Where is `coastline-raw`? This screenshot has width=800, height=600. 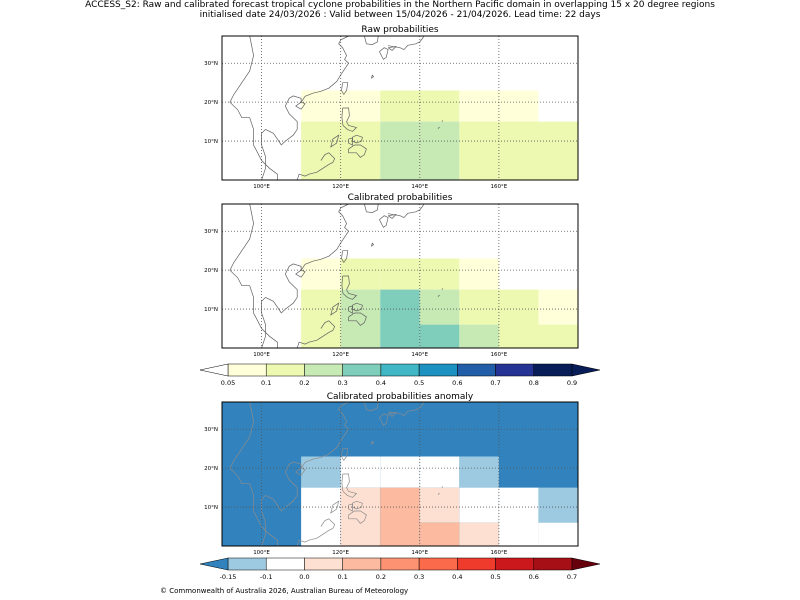
coastline-raw is located at coordinates (336, 108).